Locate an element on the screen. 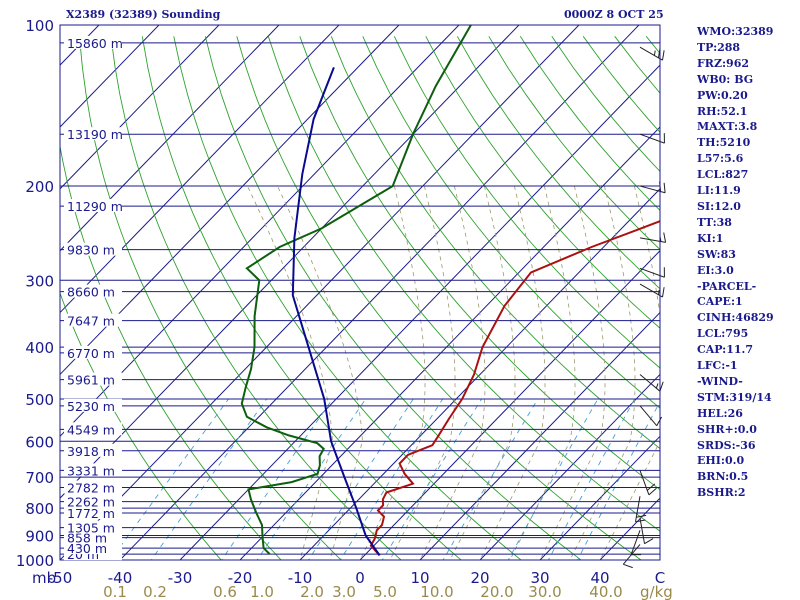 The width and height of the screenshot is (800, 600). wind-barb-layer is located at coordinates (644, 307).